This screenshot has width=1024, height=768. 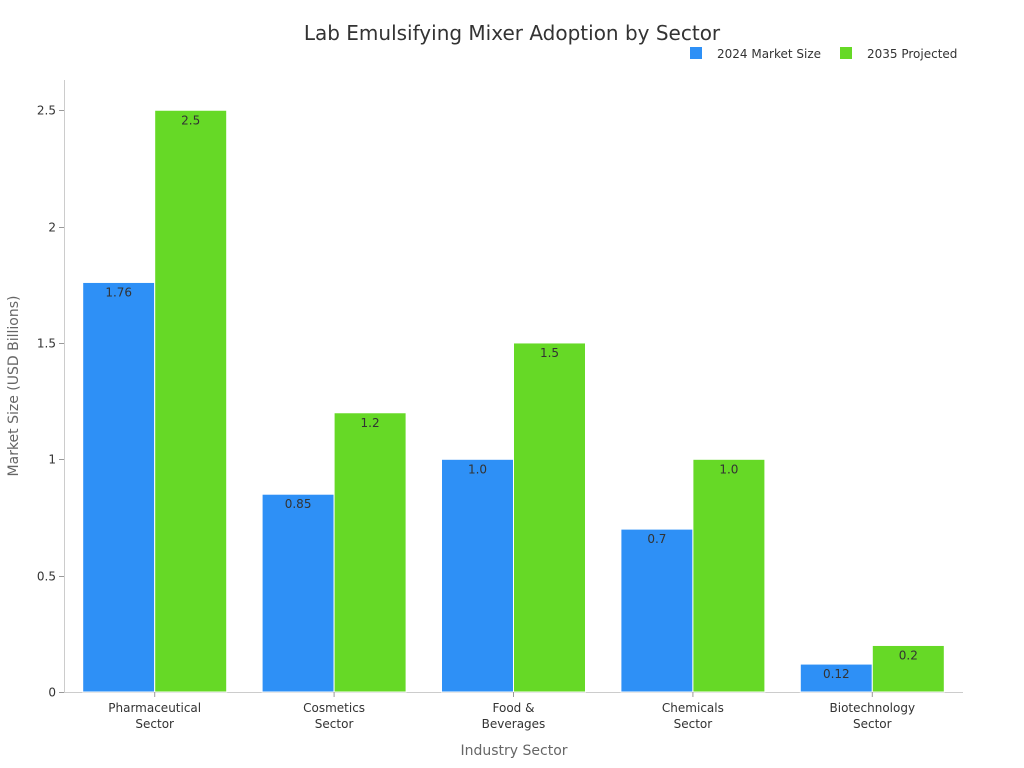 I want to click on x-tick-label: Cosmetics, so click(x=334, y=708).